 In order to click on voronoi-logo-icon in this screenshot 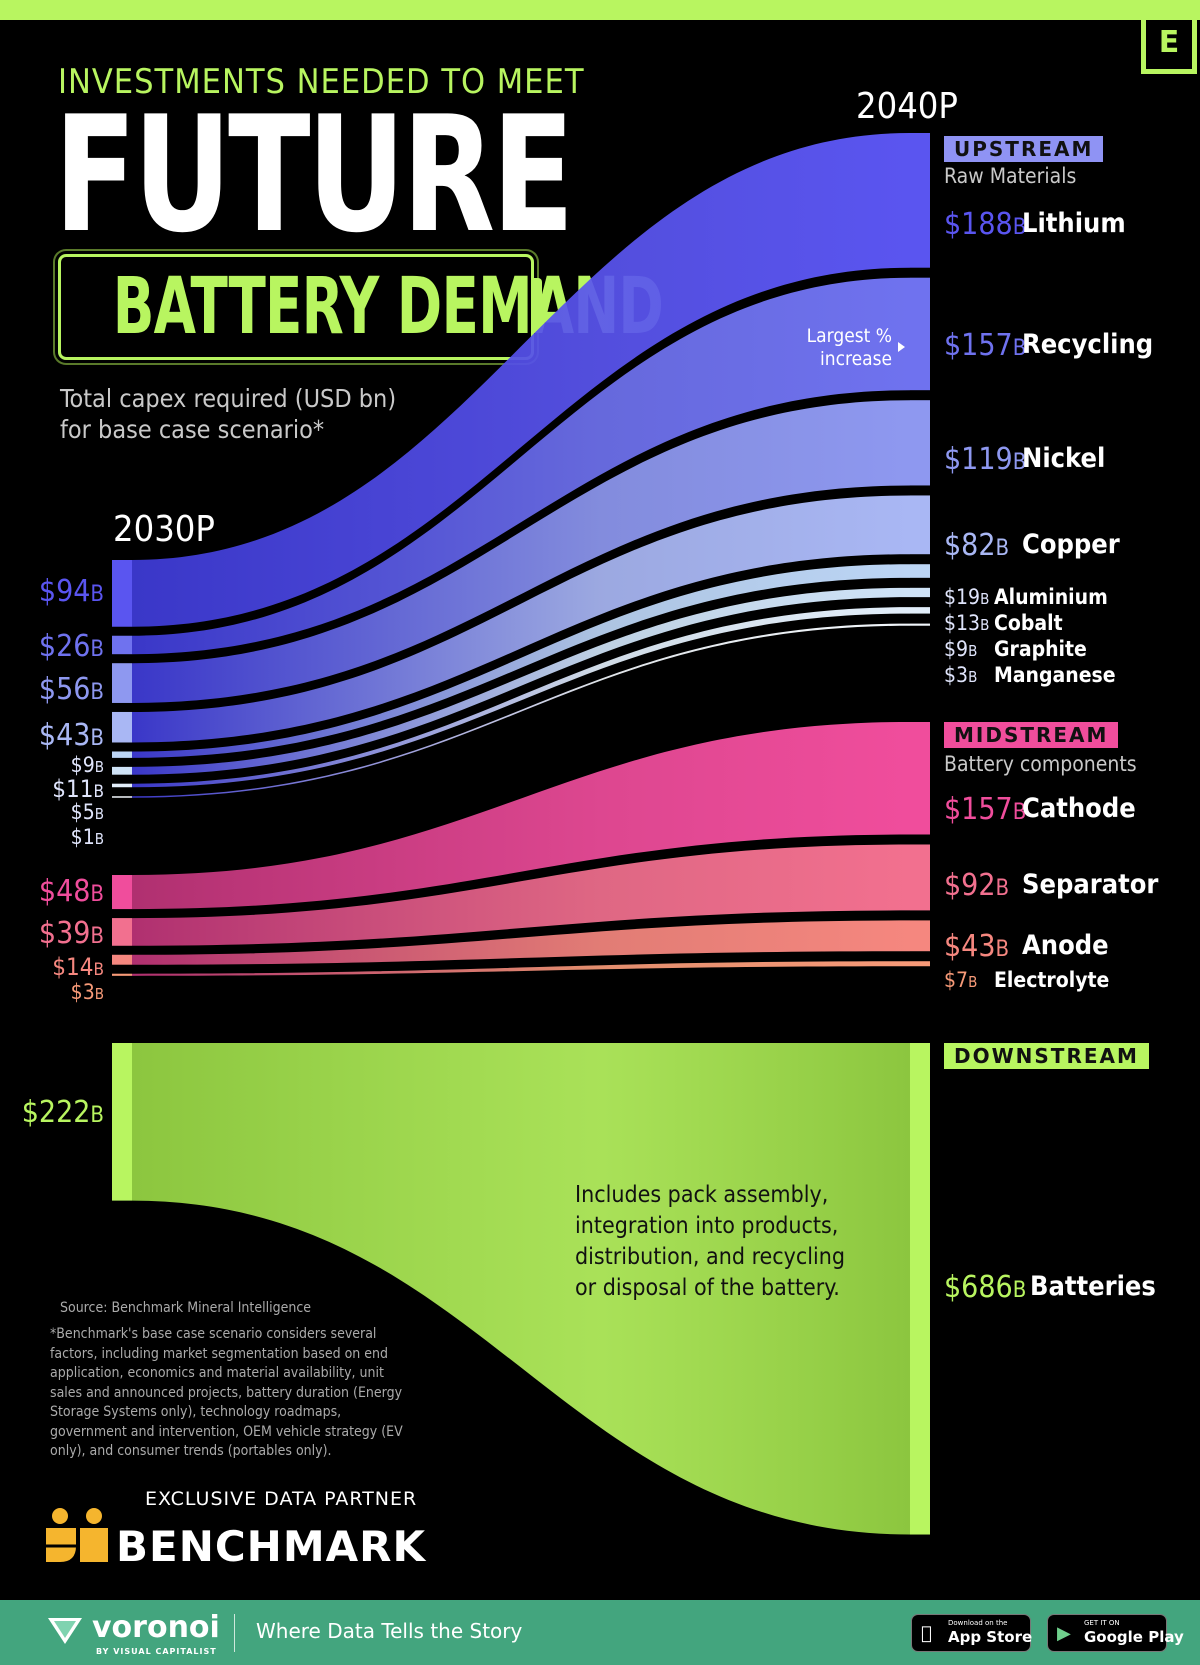, I will do `click(65, 1631)`.